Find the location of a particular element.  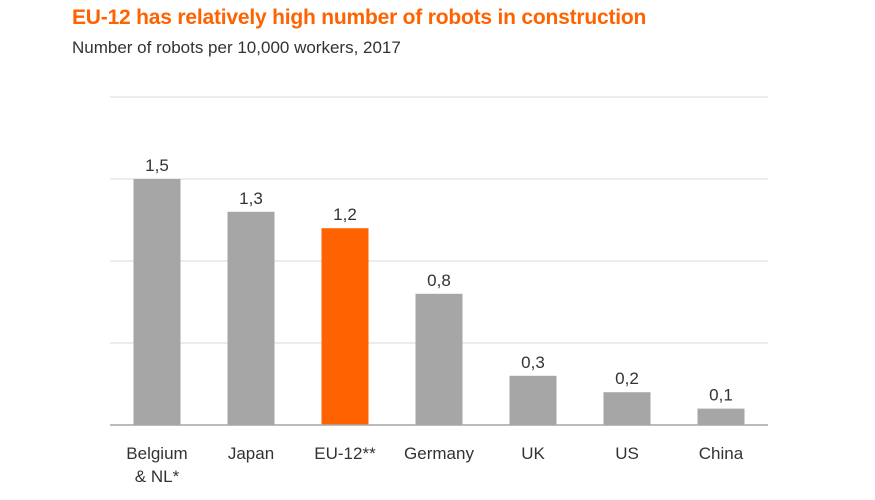

data-label: 0,8 is located at coordinates (439, 280).